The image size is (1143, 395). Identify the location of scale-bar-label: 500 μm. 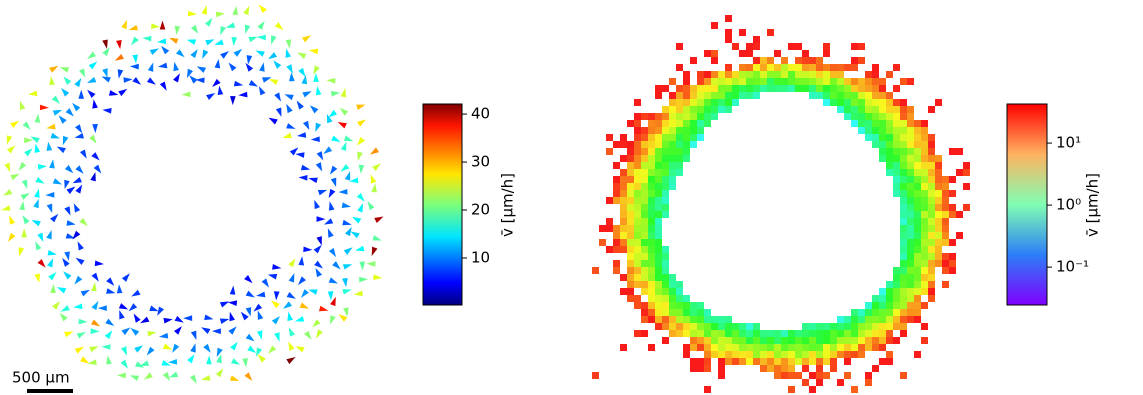
(41, 378).